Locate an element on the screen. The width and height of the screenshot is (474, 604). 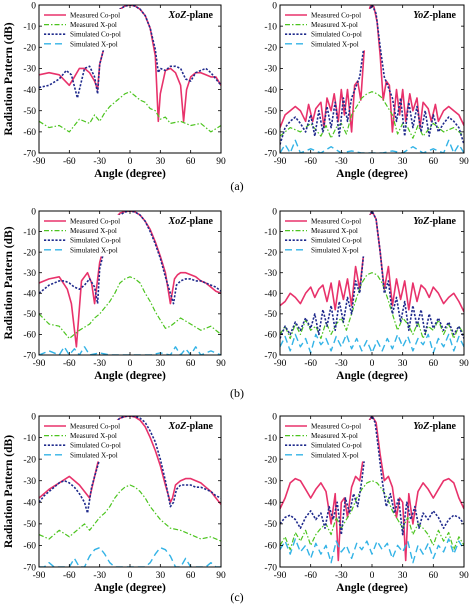
plane-title-prefix: XoZ is located at coordinates (177, 221).